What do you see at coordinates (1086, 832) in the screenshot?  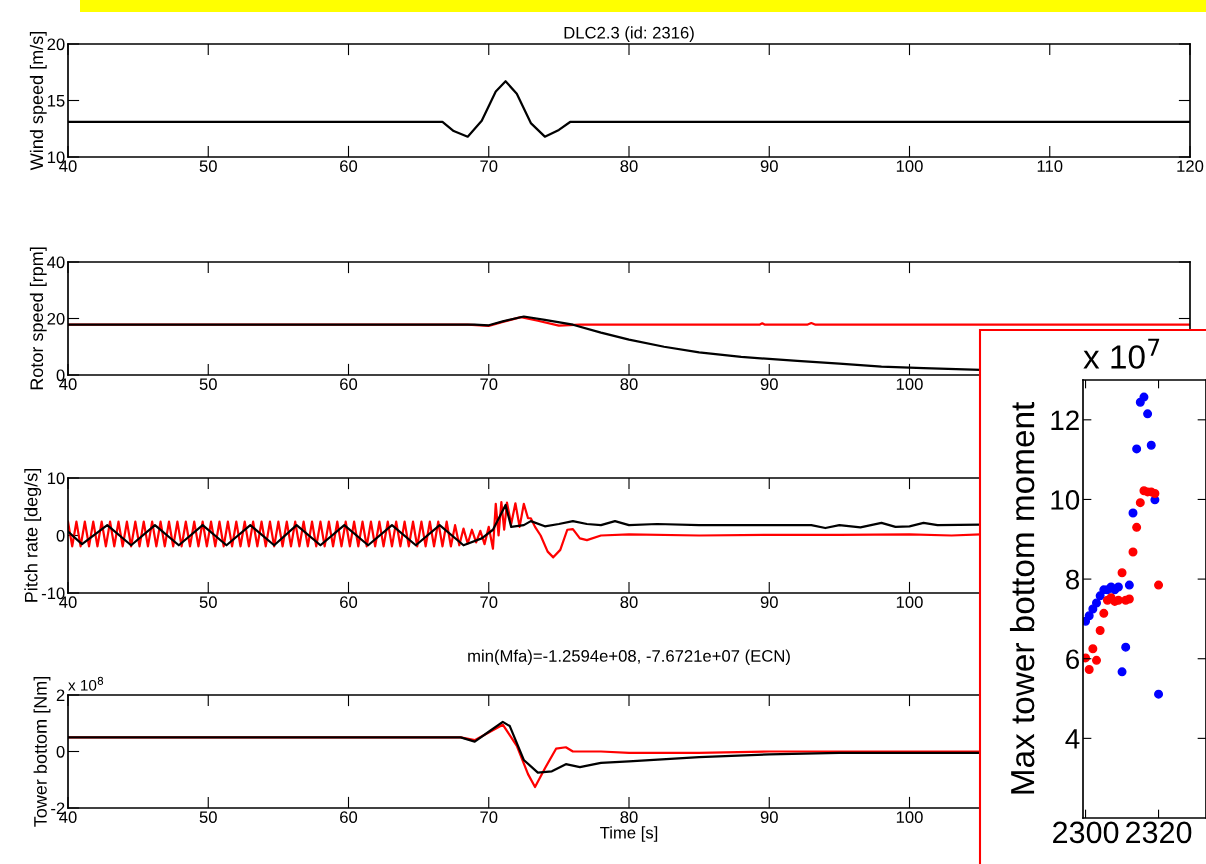 I see `x-tick-label: 2300` at bounding box center [1086, 832].